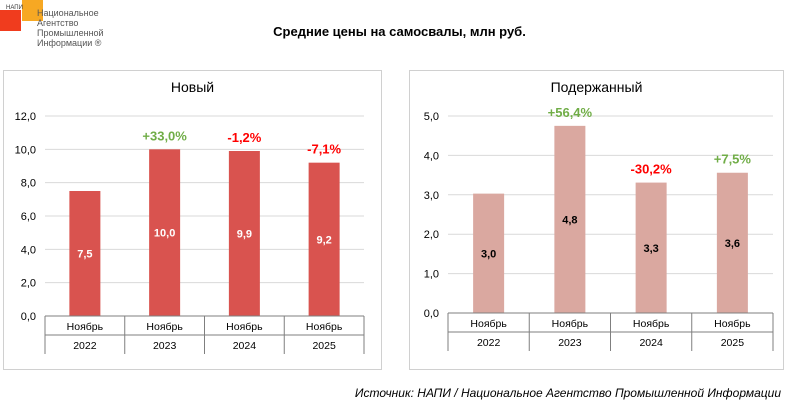 Image resolution: width=799 pixels, height=408 pixels. I want to click on logo-line: Агентство, so click(58, 23).